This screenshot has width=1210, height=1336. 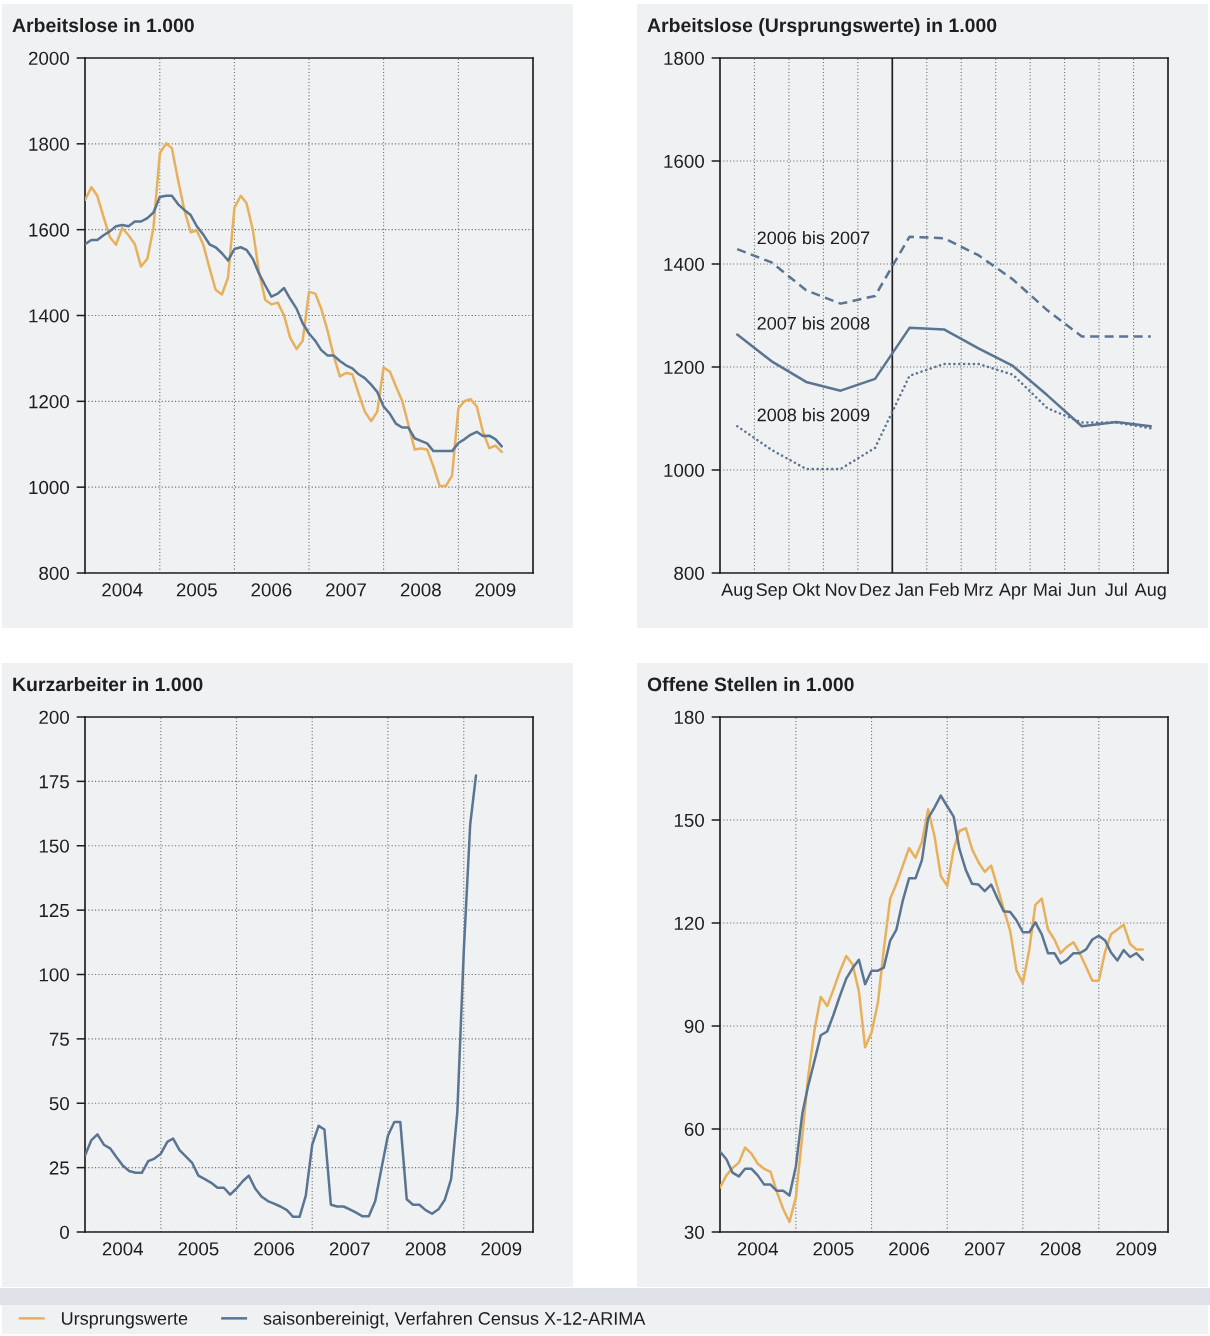 What do you see at coordinates (59, 1103) in the screenshot?
I see `y-tick-label: 50` at bounding box center [59, 1103].